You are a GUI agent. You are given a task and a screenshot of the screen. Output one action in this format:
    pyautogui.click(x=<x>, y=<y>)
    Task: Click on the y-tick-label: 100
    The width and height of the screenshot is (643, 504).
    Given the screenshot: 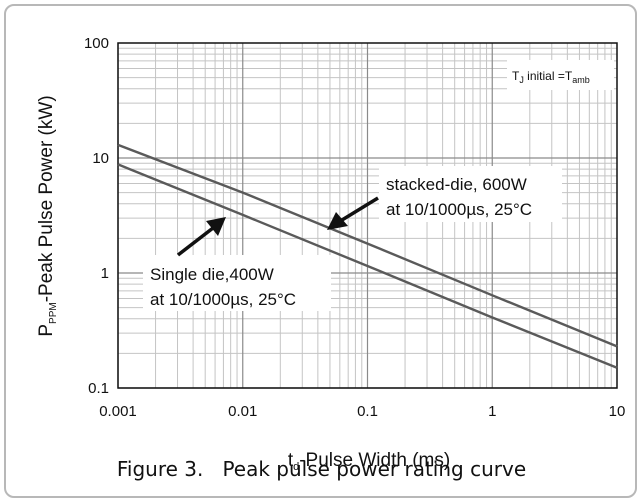 What is the action you would take?
    pyautogui.click(x=96, y=43)
    